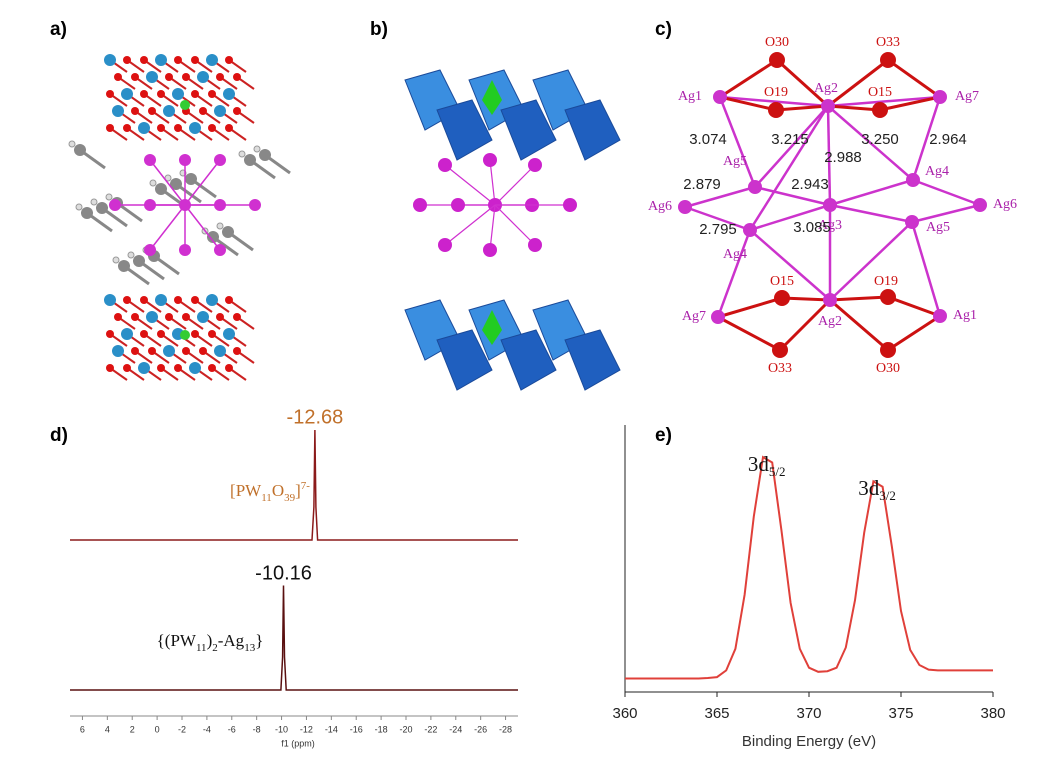 This screenshot has width=1048, height=766. I want to click on x-tick-label: -10, so click(281, 729).